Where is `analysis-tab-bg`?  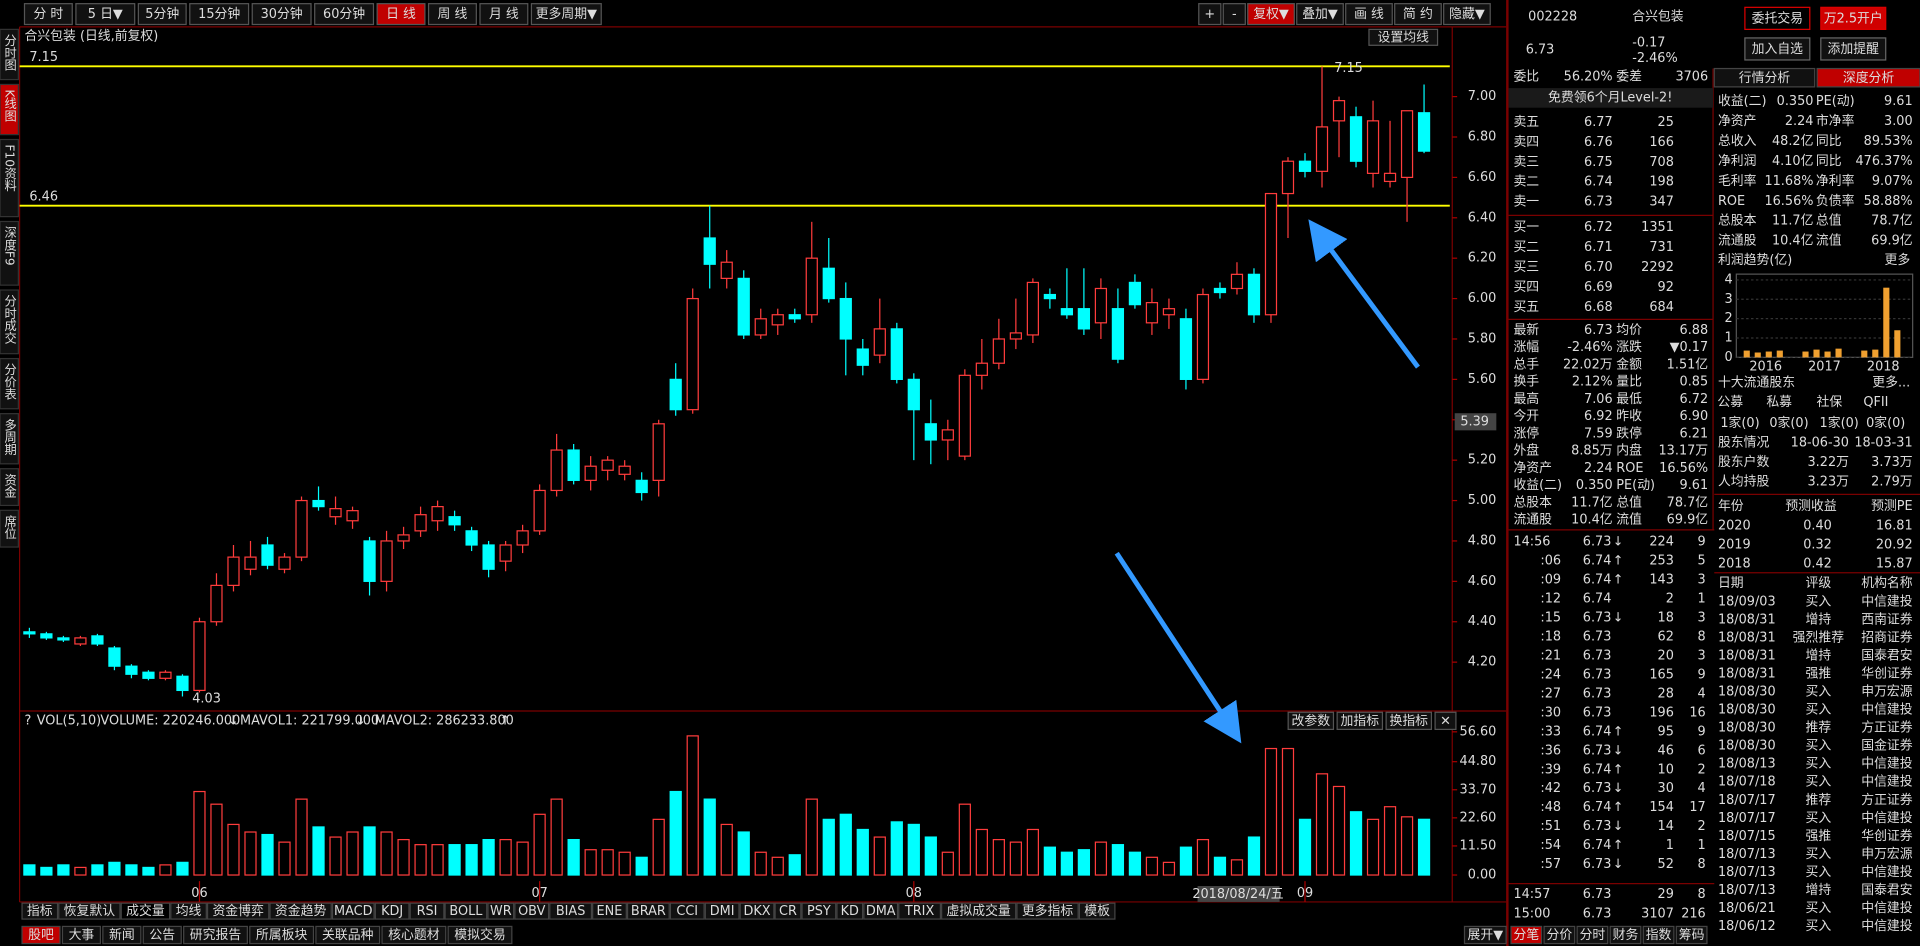 analysis-tab-bg is located at coordinates (1764, 77).